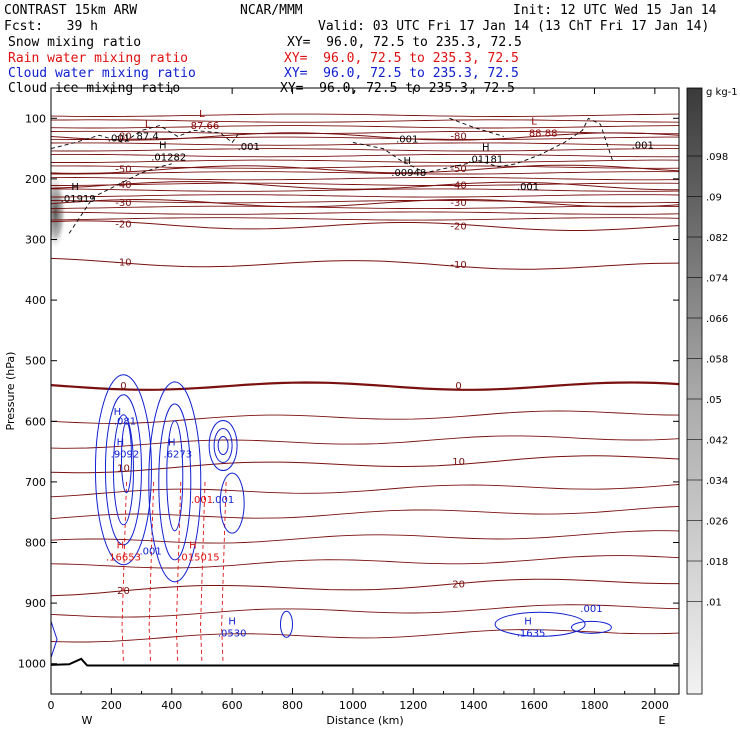  Describe the element at coordinates (353, 705) in the screenshot. I see `x-tick-label: 1000` at that location.